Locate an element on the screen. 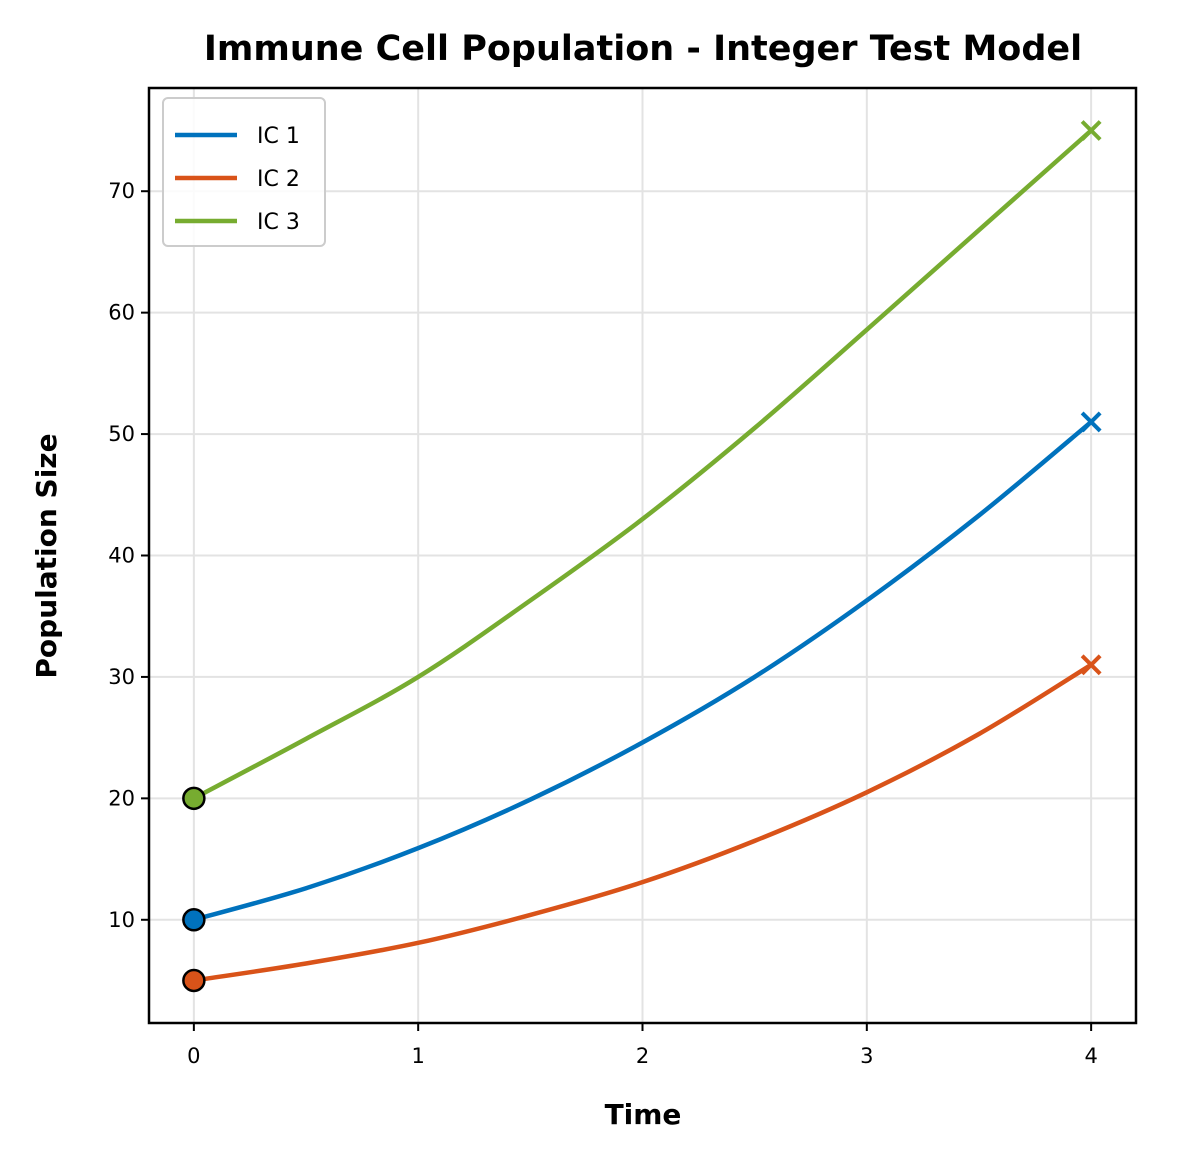 This screenshot has width=1195, height=1163. y-tick-label: 70 is located at coordinates (121, 191).